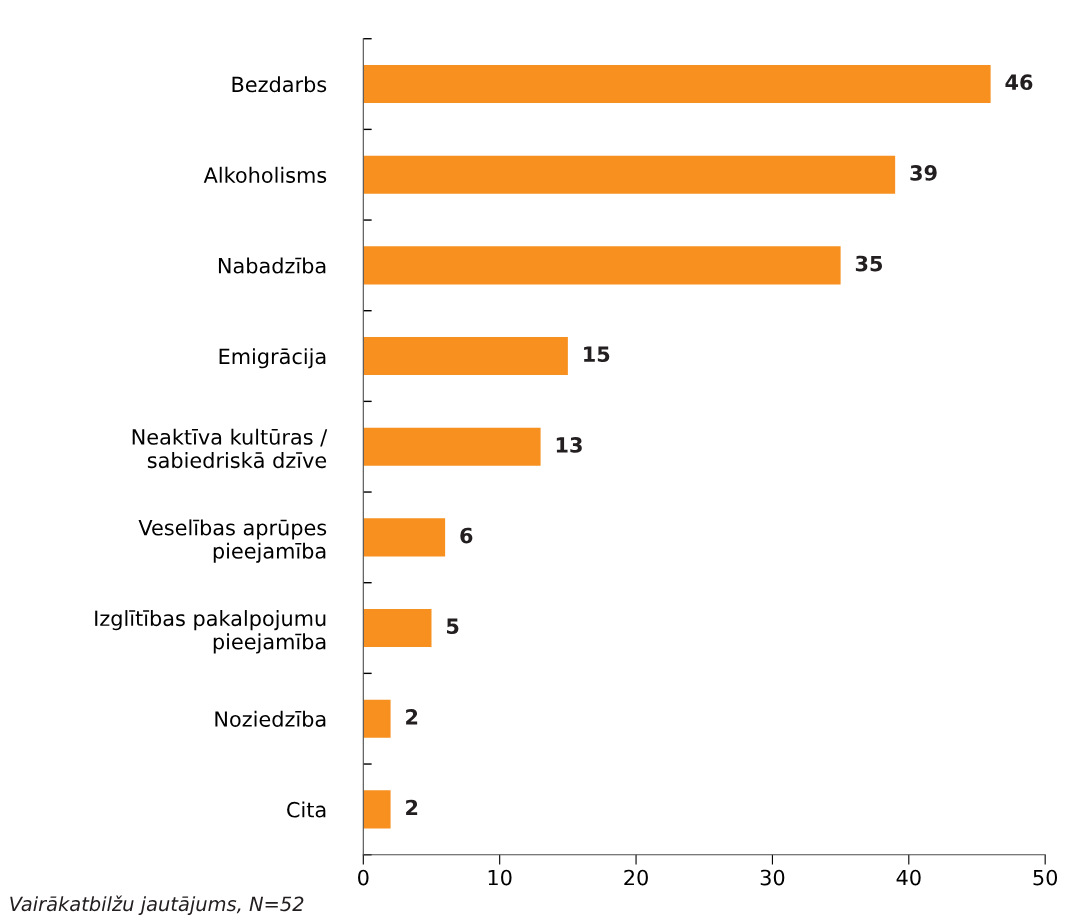 The image size is (1091, 922). Describe the element at coordinates (230, 448) in the screenshot. I see `y-tick-label: Neaktīva kultūras / sabiedriskā dzīve` at that location.